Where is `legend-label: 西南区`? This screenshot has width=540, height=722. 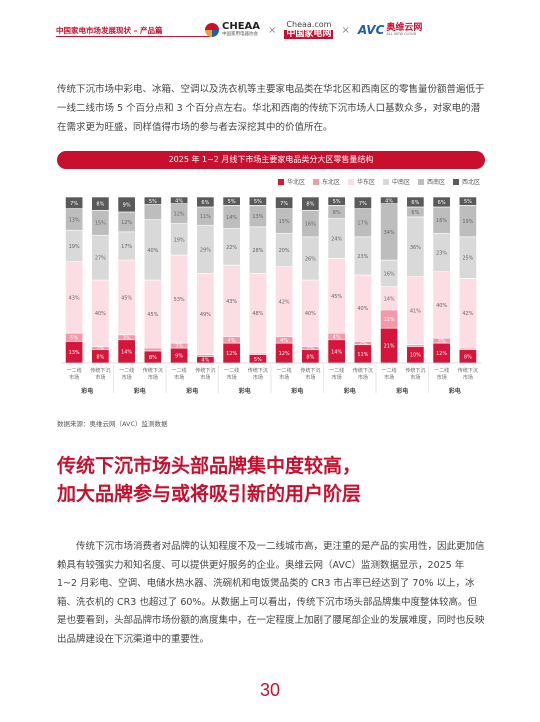
legend-label: 西南区 is located at coordinates (436, 182).